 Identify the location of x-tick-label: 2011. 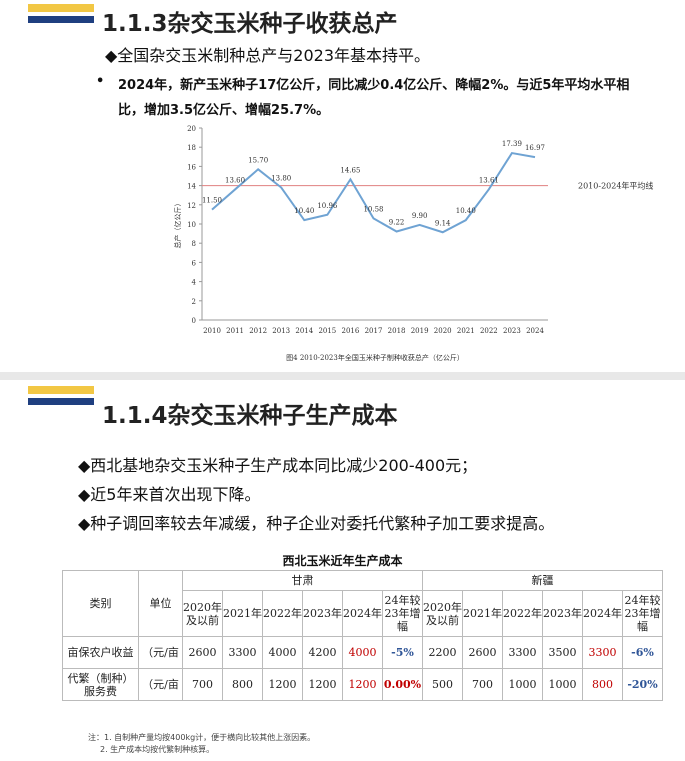
(235, 331).